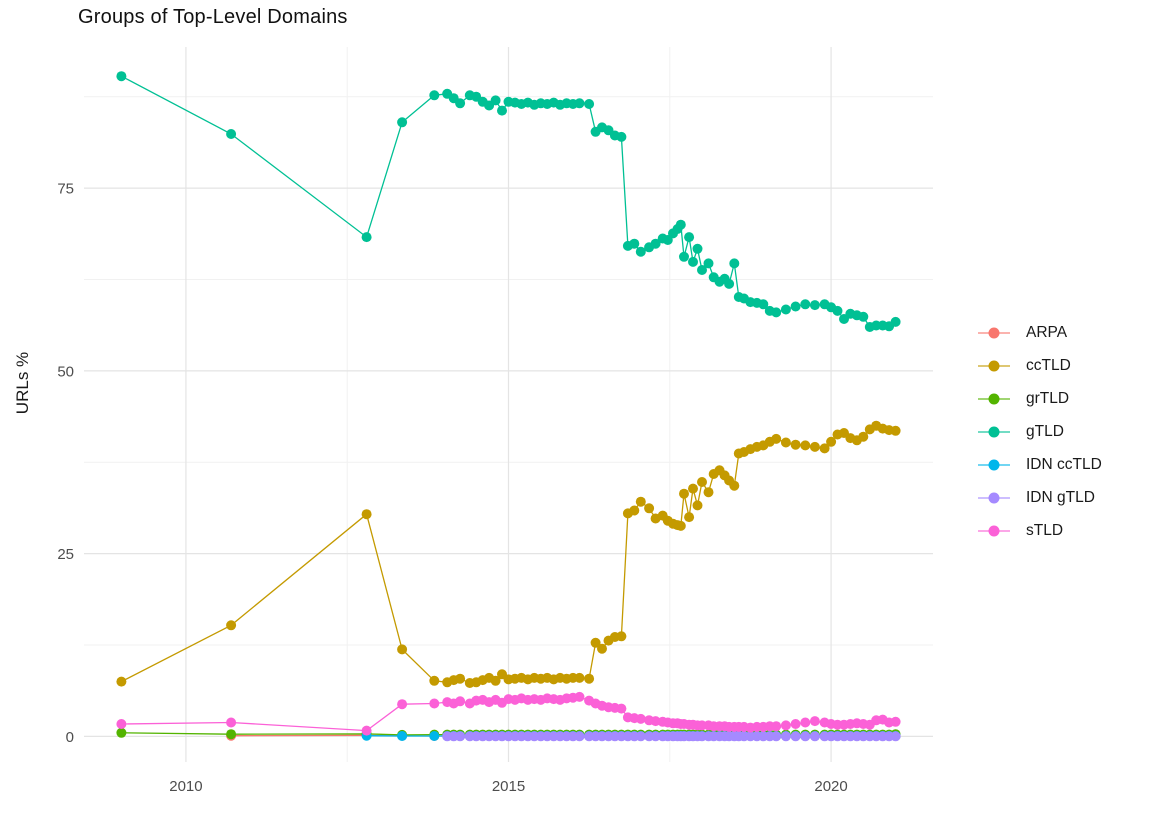 This screenshot has width=1164, height=827. I want to click on legend-item-idn-cctld: IDN ccTLD, so click(1039, 464).